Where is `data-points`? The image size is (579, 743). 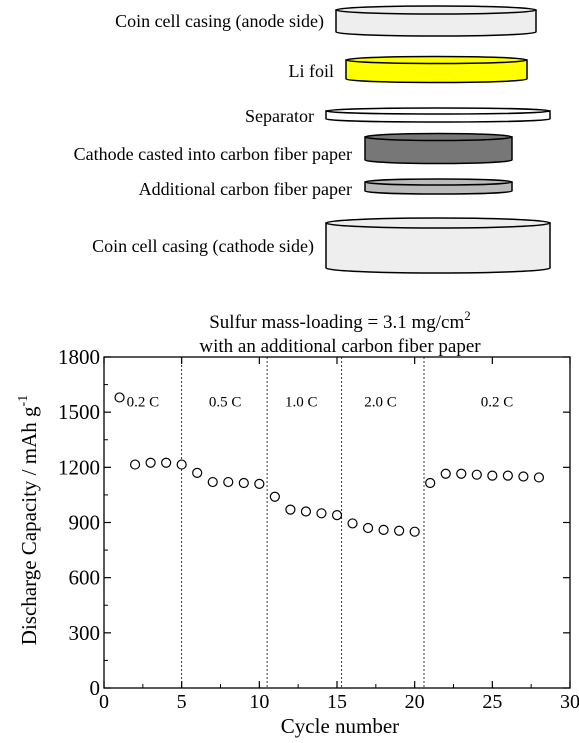
data-points is located at coordinates (329, 464).